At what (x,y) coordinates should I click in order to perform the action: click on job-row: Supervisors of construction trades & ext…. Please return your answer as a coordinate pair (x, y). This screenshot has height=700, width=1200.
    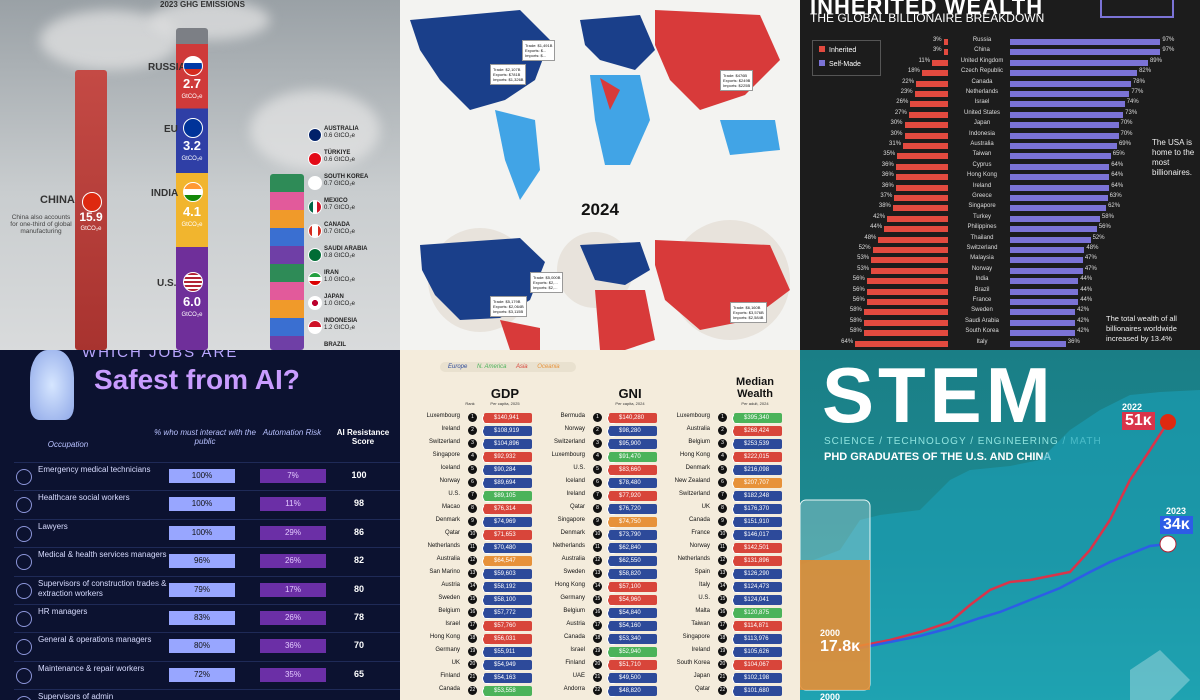
    Looking at the image, I should click on (207, 589).